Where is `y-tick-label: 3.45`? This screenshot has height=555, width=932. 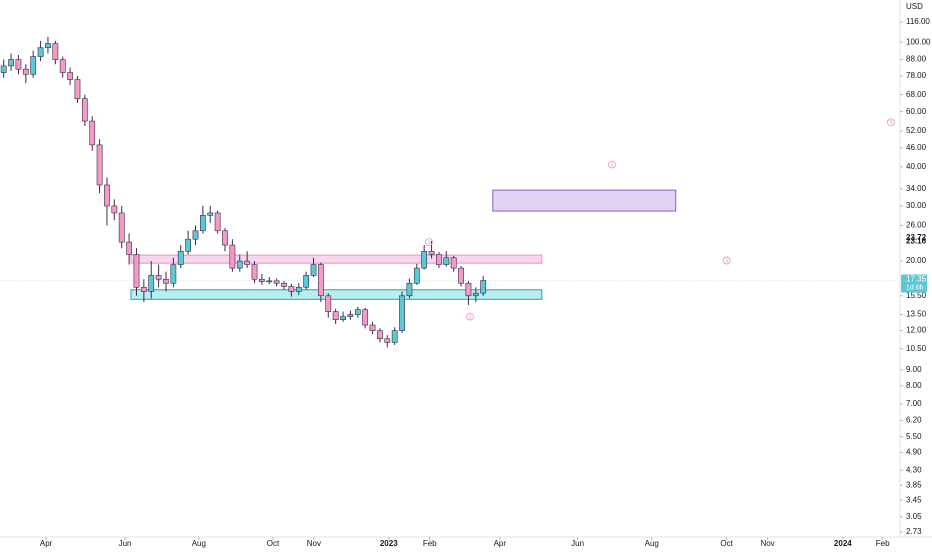 y-tick-label: 3.45 is located at coordinates (914, 499).